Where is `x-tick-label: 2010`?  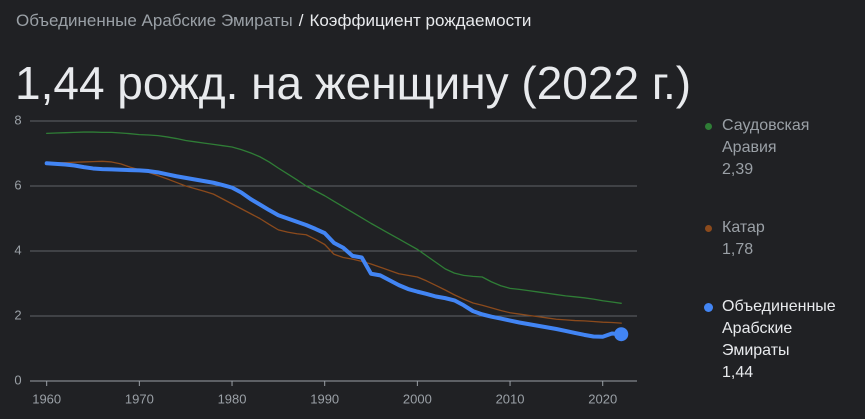 x-tick-label: 2010 is located at coordinates (510, 398).